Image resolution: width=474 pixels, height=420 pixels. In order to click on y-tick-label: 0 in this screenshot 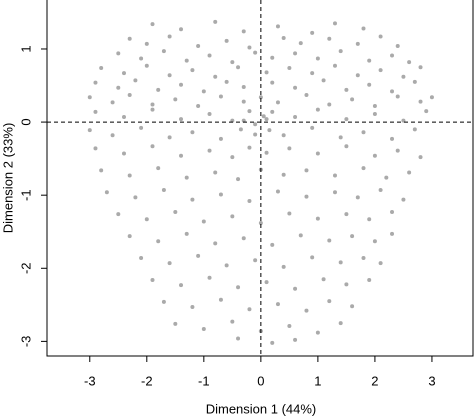, I will do `click(25, 121)`.